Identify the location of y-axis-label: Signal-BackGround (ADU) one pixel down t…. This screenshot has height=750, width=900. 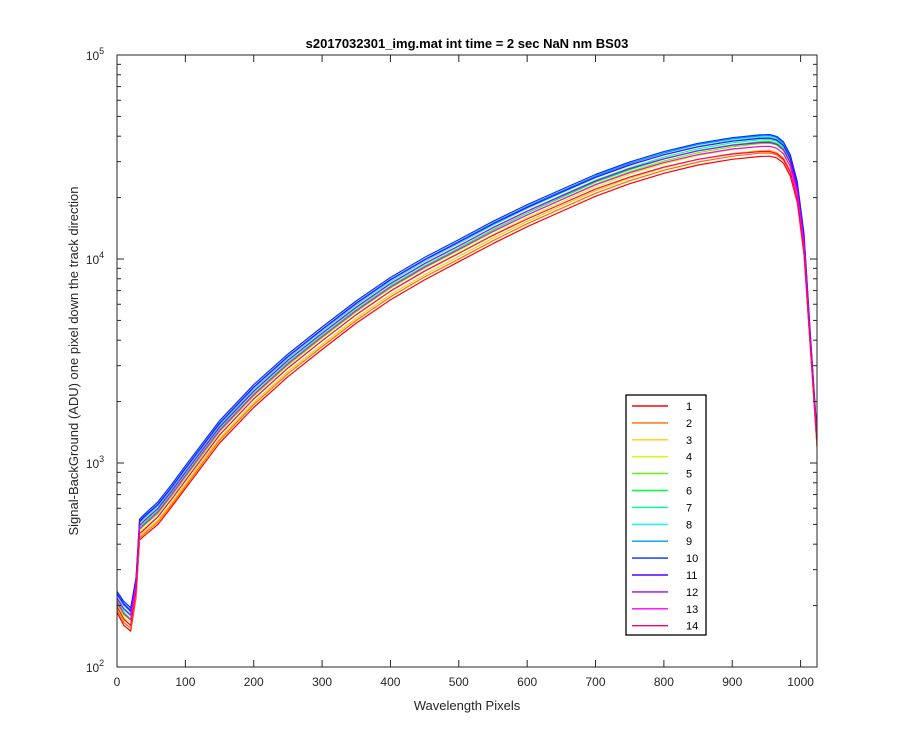
(73, 360).